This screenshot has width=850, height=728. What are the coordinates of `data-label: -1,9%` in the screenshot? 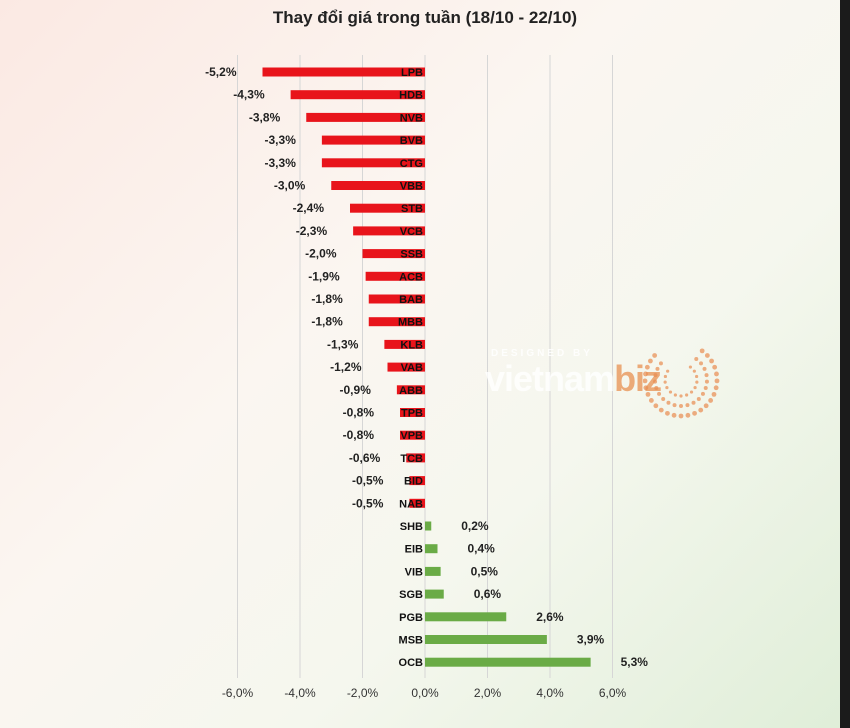 It's located at (324, 276).